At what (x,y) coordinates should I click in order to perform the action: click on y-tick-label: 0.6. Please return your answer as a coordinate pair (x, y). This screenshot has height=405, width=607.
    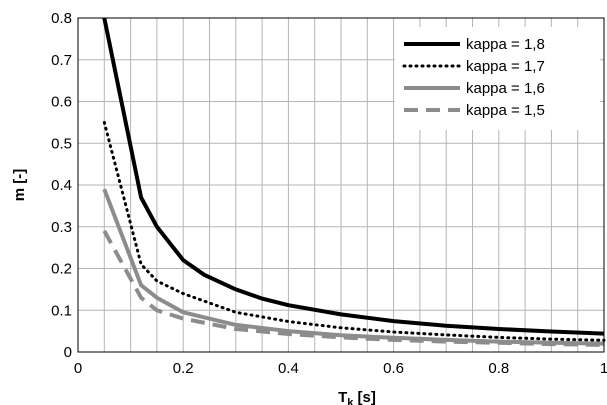
    Looking at the image, I should click on (61, 102).